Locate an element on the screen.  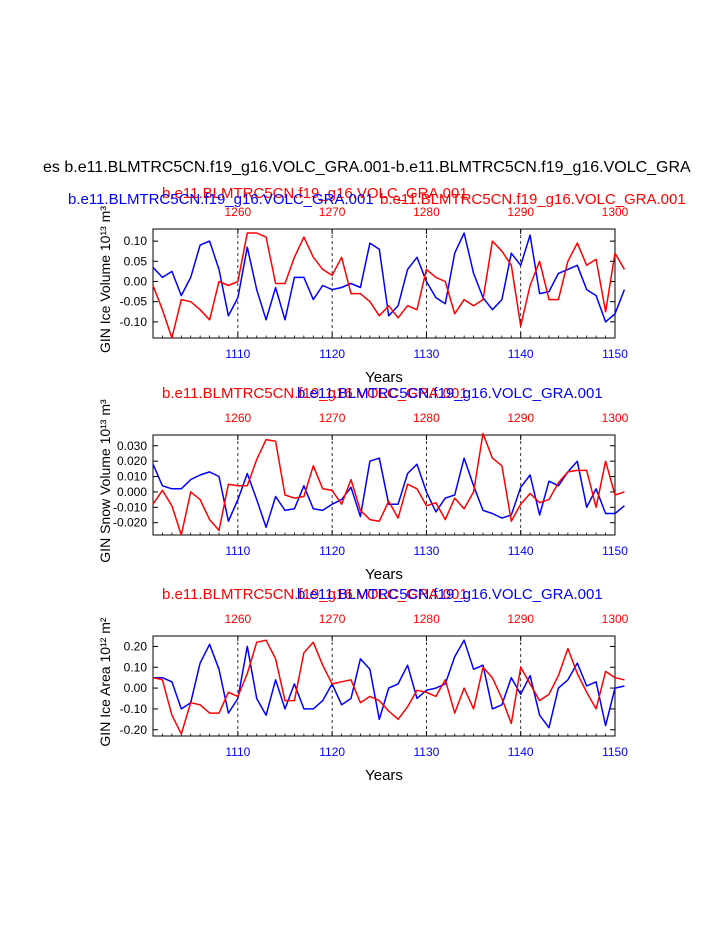
y-axis-label: GIN Ice Area 10¹² m² is located at coordinates (105, 681).